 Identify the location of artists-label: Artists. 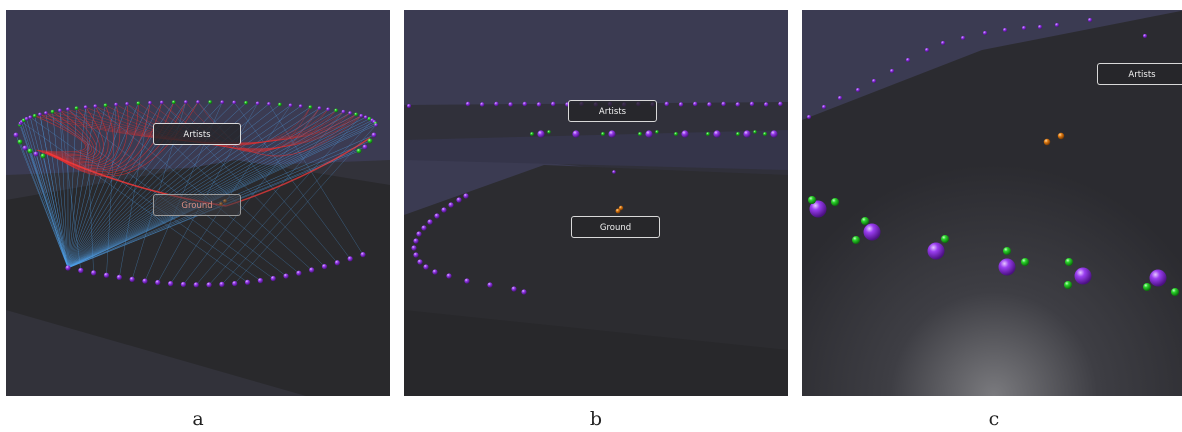
(197, 134).